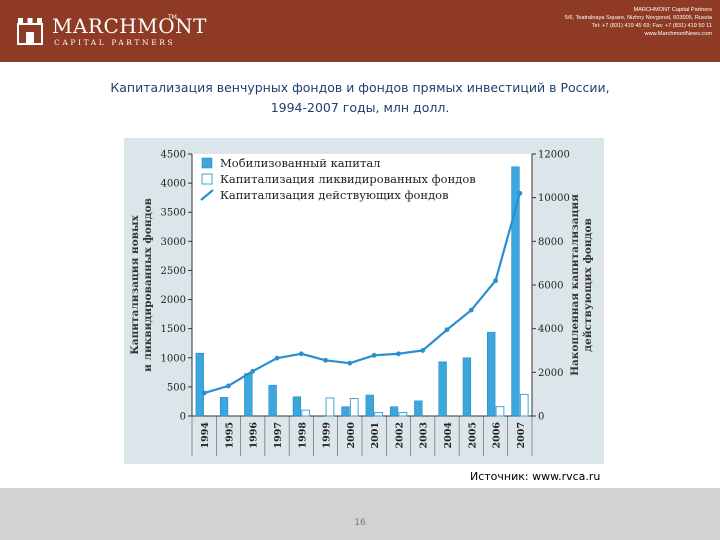  I want to click on x-tick-label: 2007, so click(521, 435).